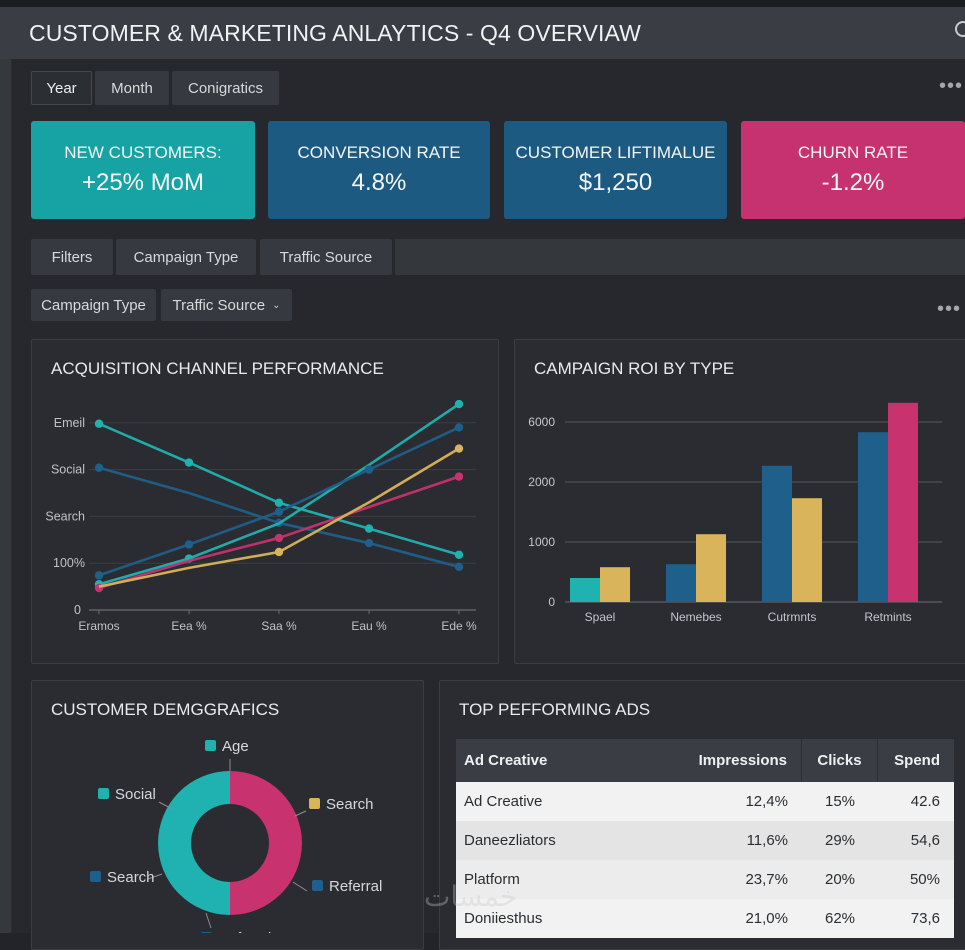 The width and height of the screenshot is (965, 950). Describe the element at coordinates (279, 532) in the screenshot. I see `series-line-pink` at that location.